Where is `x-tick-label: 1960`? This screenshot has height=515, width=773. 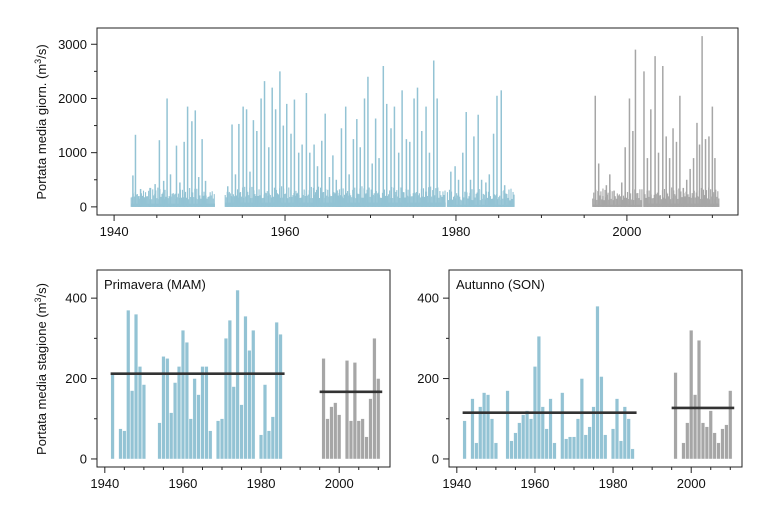 x-tick-label: 1960 is located at coordinates (534, 483).